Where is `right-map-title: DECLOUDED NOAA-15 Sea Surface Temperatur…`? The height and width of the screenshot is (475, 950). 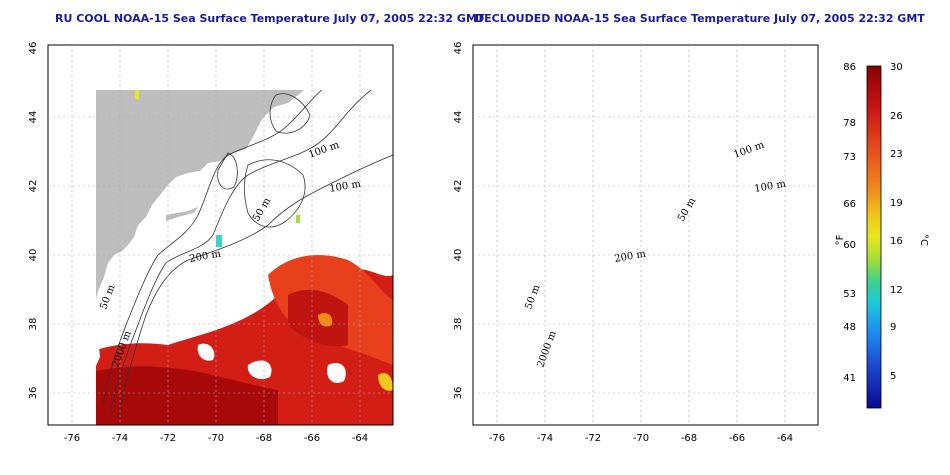
right-map-title: DECLOUDED NOAA-15 Sea Surface Temperatur… is located at coordinates (700, 18).